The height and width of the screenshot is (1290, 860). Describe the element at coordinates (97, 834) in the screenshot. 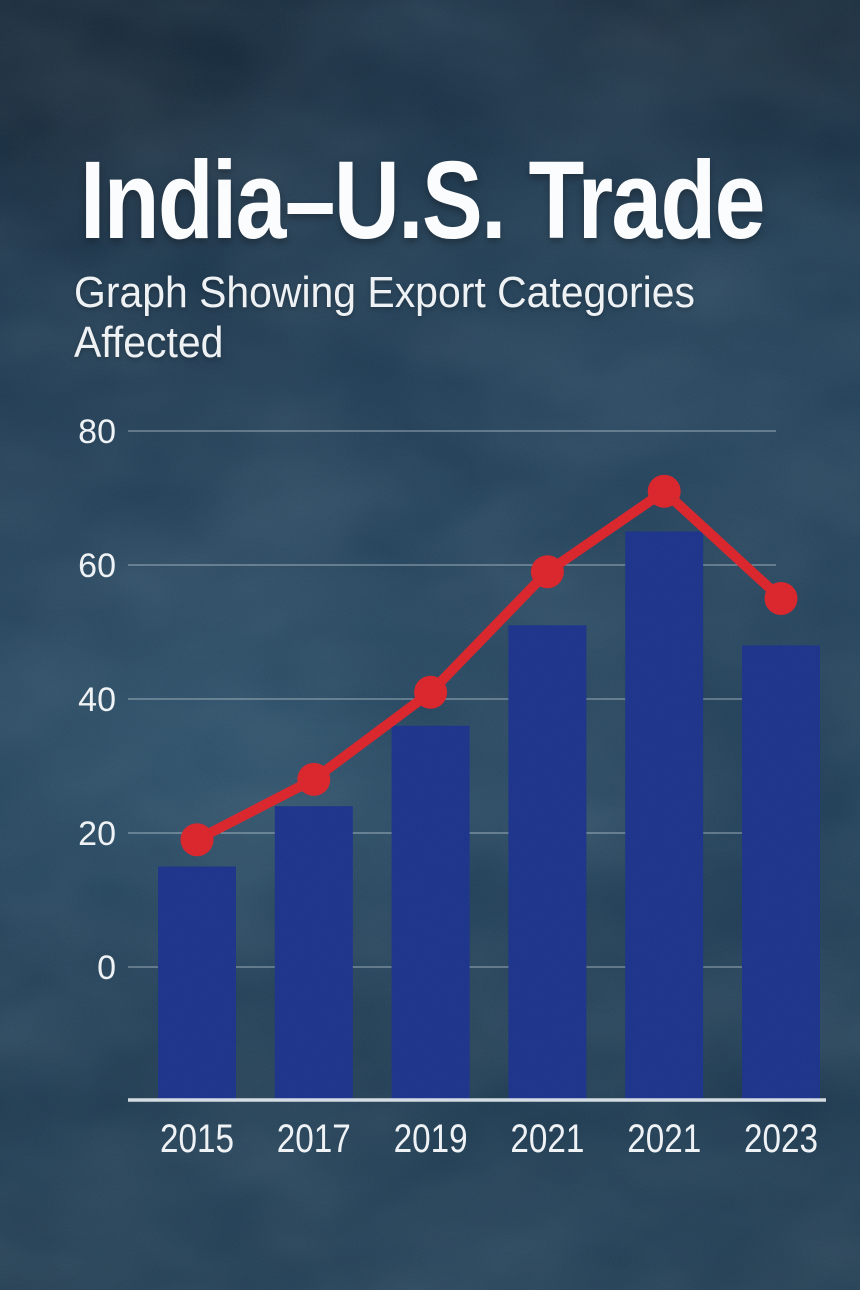

I see `y-tick-20: 20` at that location.